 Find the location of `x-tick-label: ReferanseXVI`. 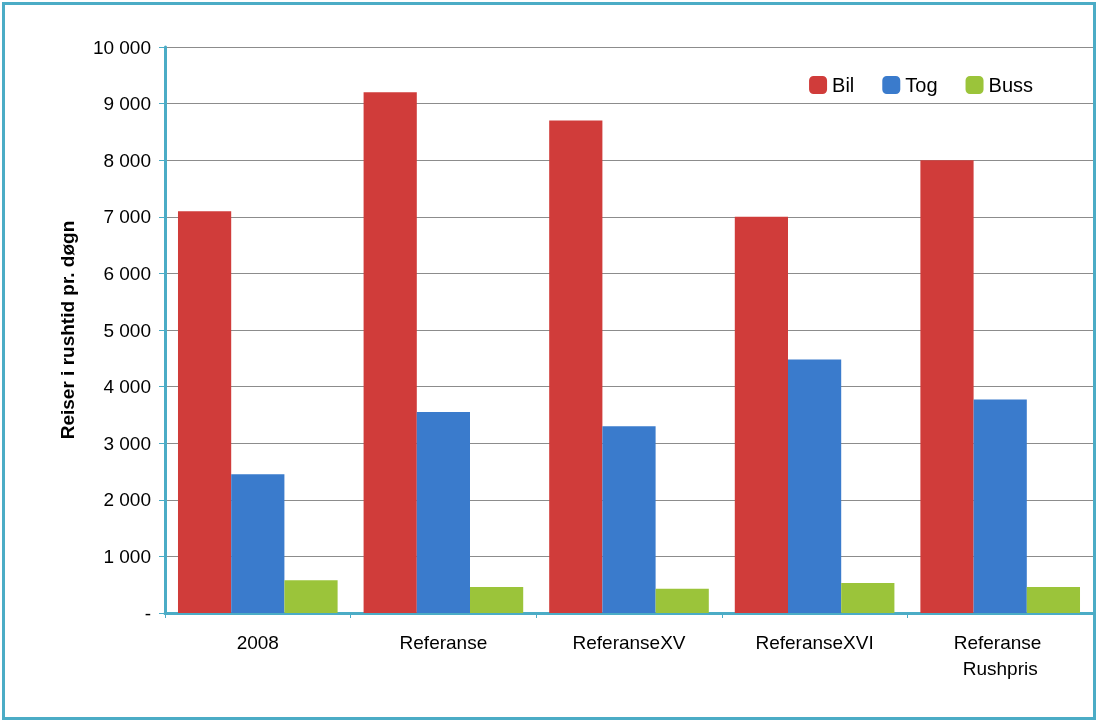

x-tick-label: ReferanseXVI is located at coordinates (814, 642).